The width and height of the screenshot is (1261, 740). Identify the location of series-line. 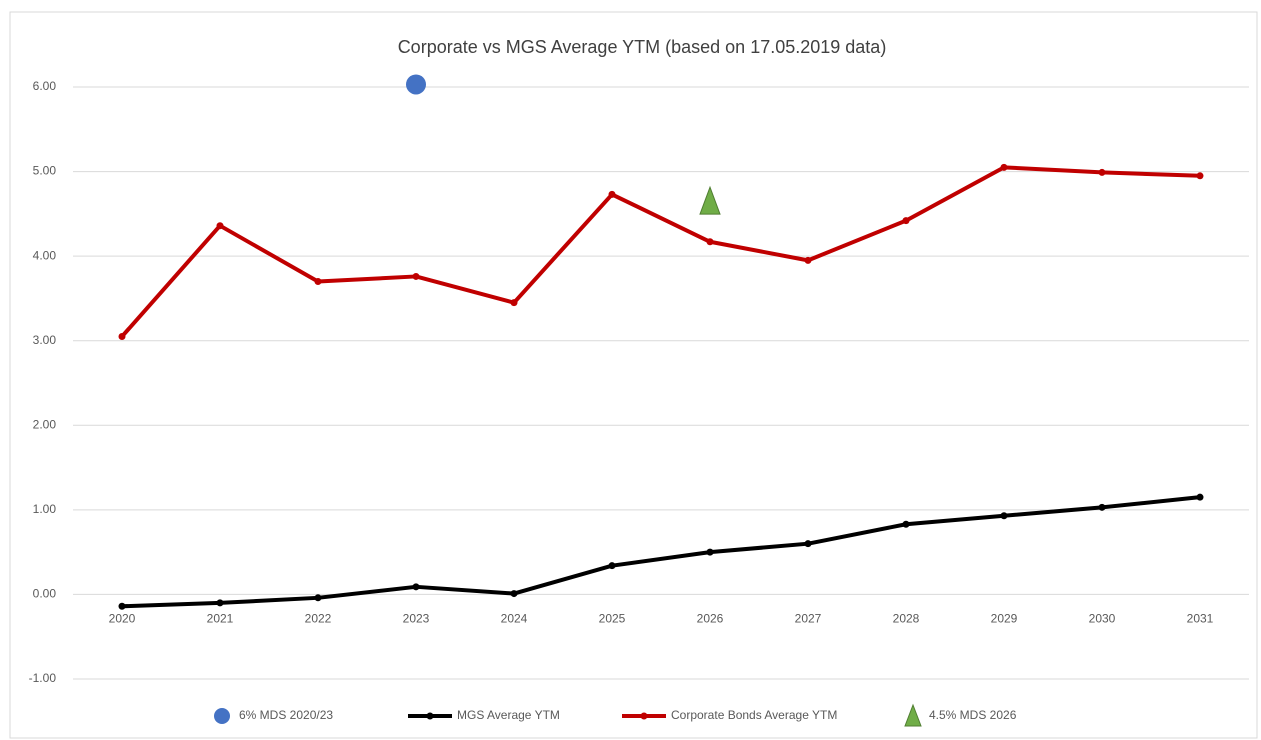
(661, 552).